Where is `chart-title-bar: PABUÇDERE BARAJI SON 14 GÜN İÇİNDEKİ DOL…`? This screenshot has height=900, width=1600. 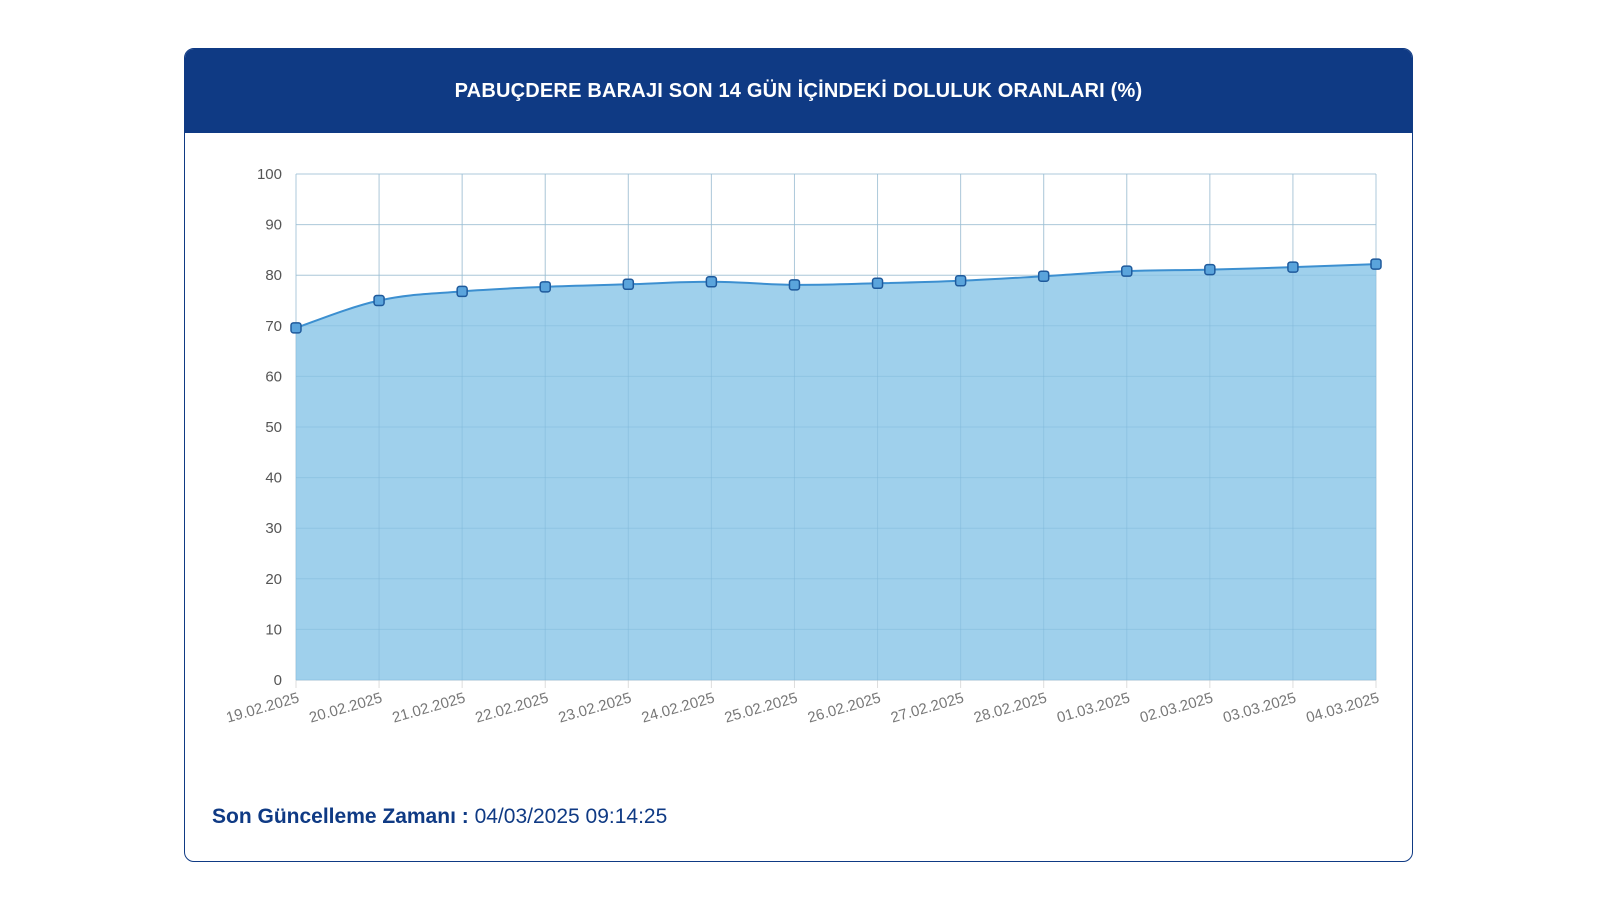
chart-title-bar: PABUÇDERE BARAJI SON 14 GÜN İÇİNDEKİ DOL… is located at coordinates (798, 91).